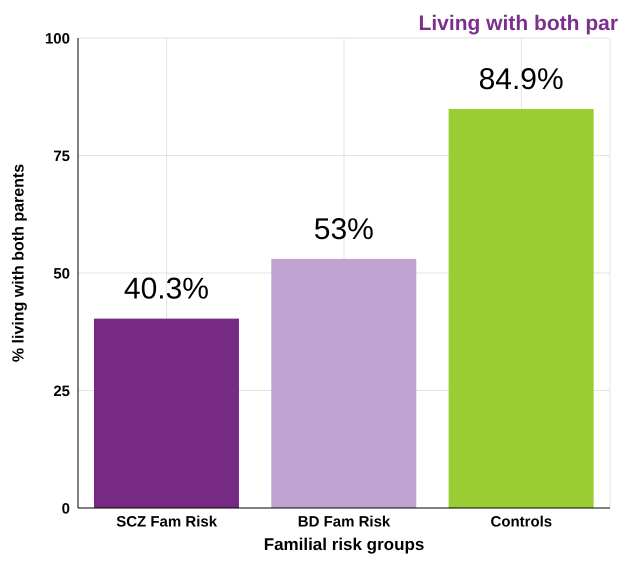 The height and width of the screenshot is (573, 626). Describe the element at coordinates (61, 156) in the screenshot. I see `y-tick-label: 75` at that location.